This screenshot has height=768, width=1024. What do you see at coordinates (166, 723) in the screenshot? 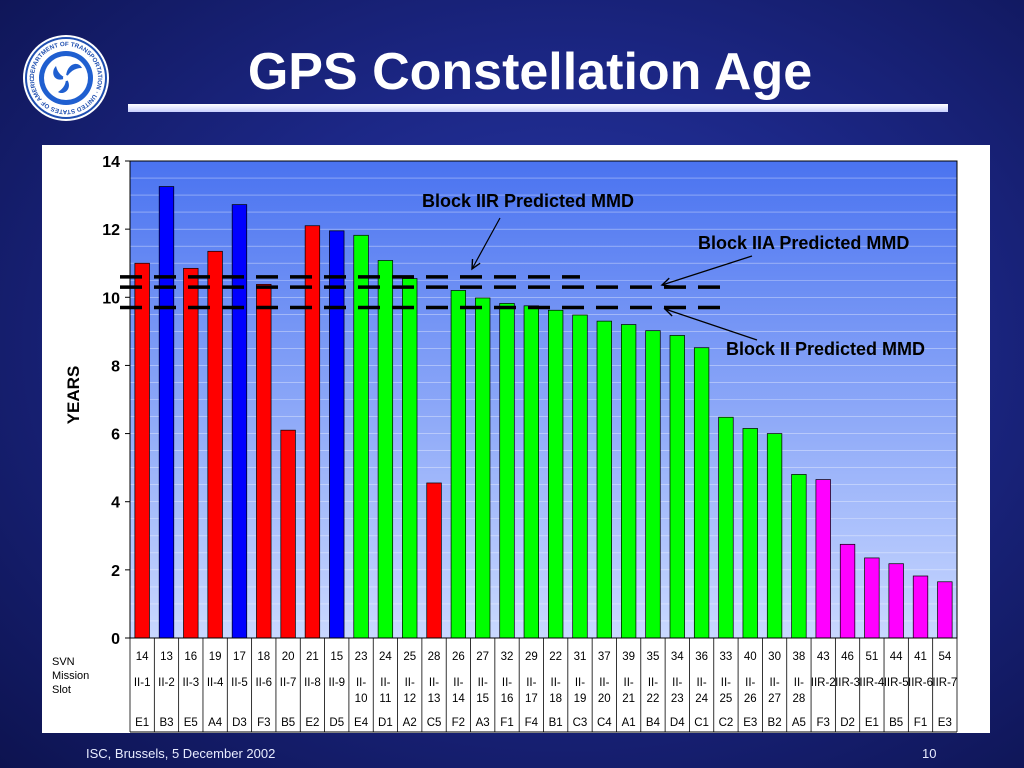
I see `slot-label: B3` at bounding box center [166, 723].